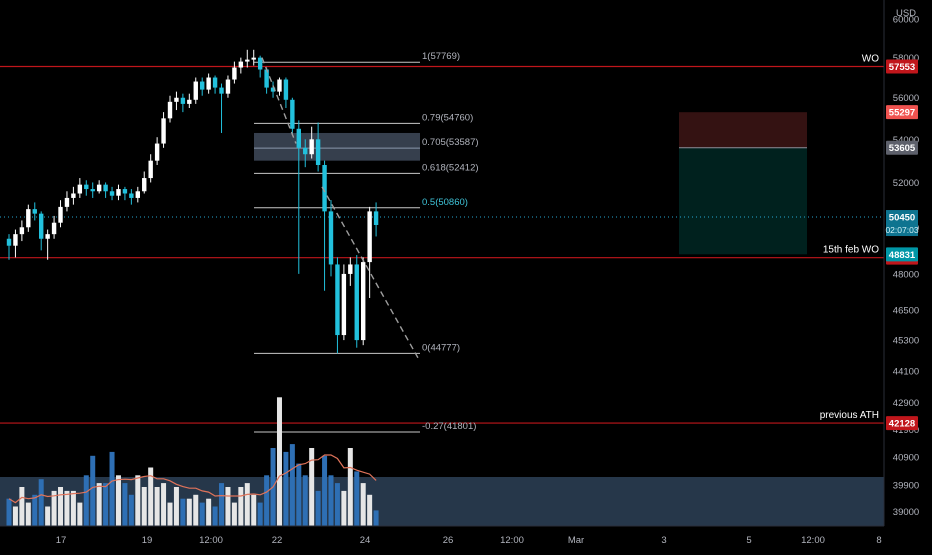 The height and width of the screenshot is (555, 932). I want to click on price-tick-label: 56000, so click(906, 98).